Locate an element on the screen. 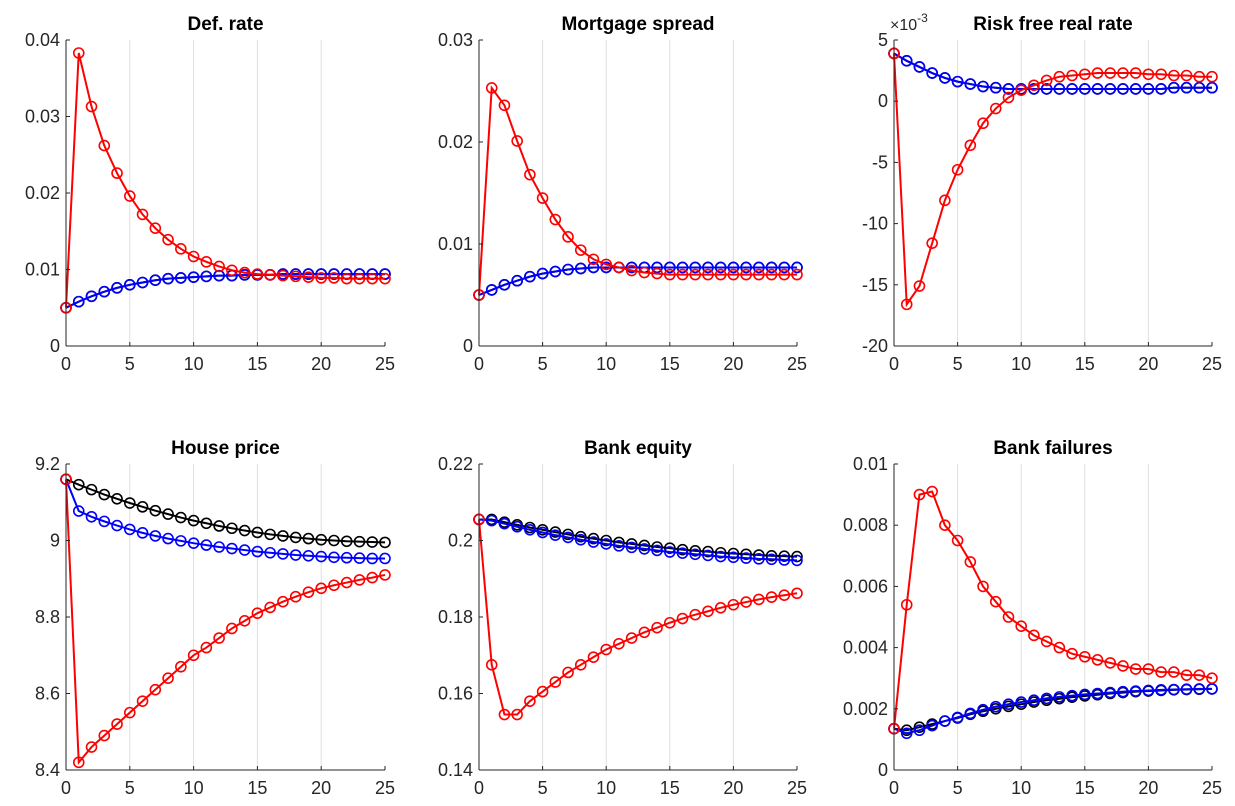  y-tick-label: 0.2 is located at coordinates (460, 541).